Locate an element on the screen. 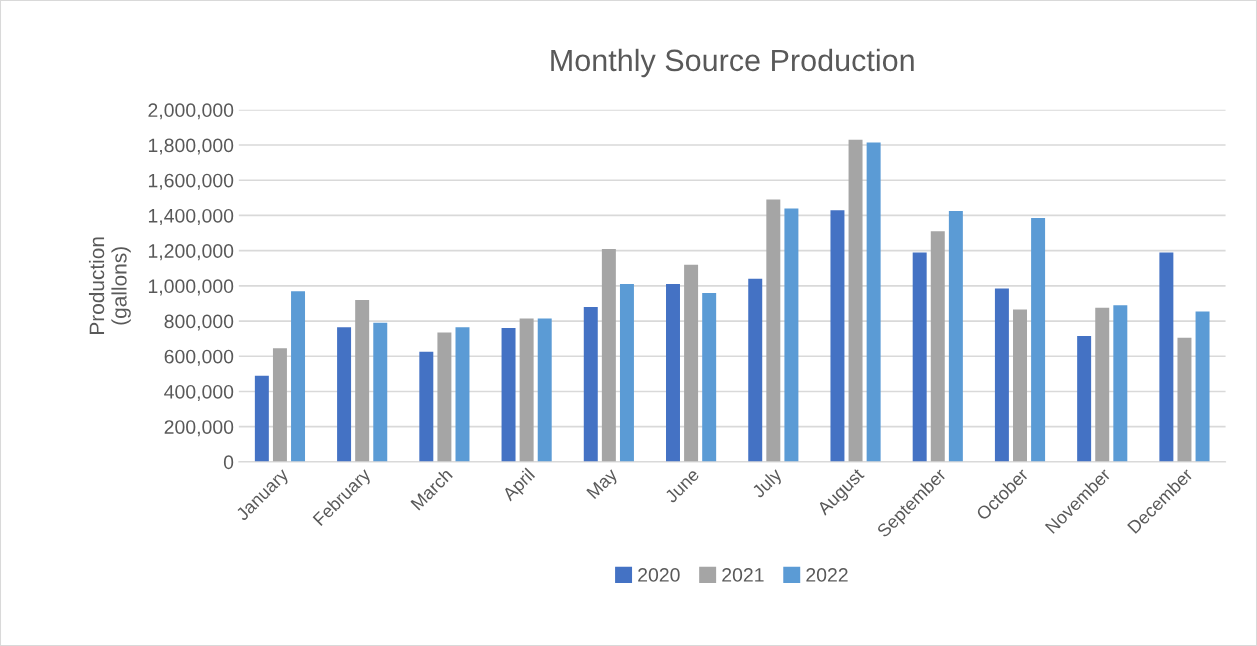 The height and width of the screenshot is (646, 1257). y-tick-label: 1,600,000 is located at coordinates (191, 181).